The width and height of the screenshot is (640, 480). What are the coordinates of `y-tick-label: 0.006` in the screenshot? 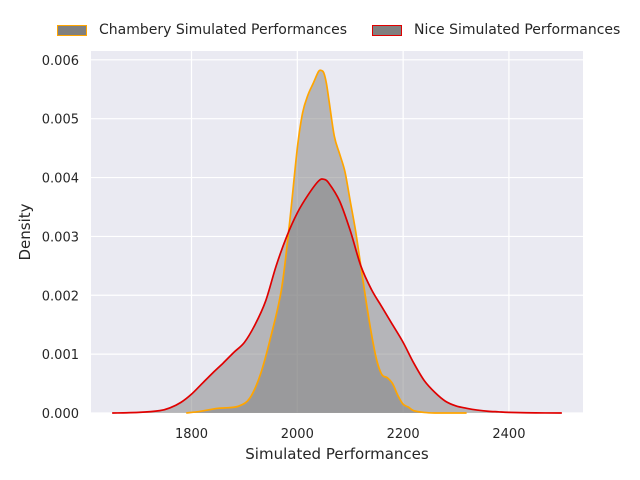 It's located at (60, 61).